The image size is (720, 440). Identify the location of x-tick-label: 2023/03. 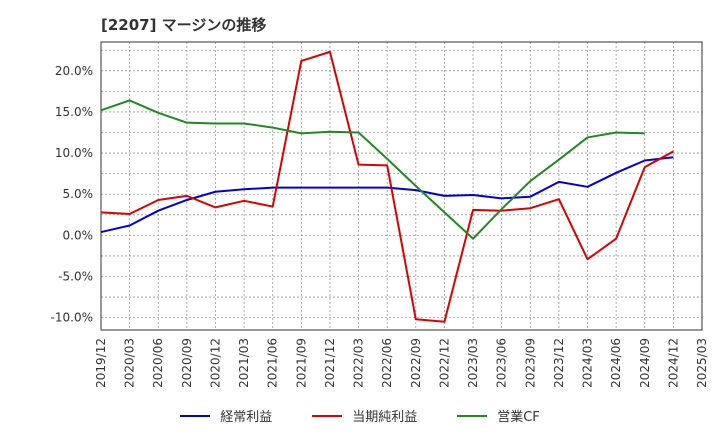
(473, 363).